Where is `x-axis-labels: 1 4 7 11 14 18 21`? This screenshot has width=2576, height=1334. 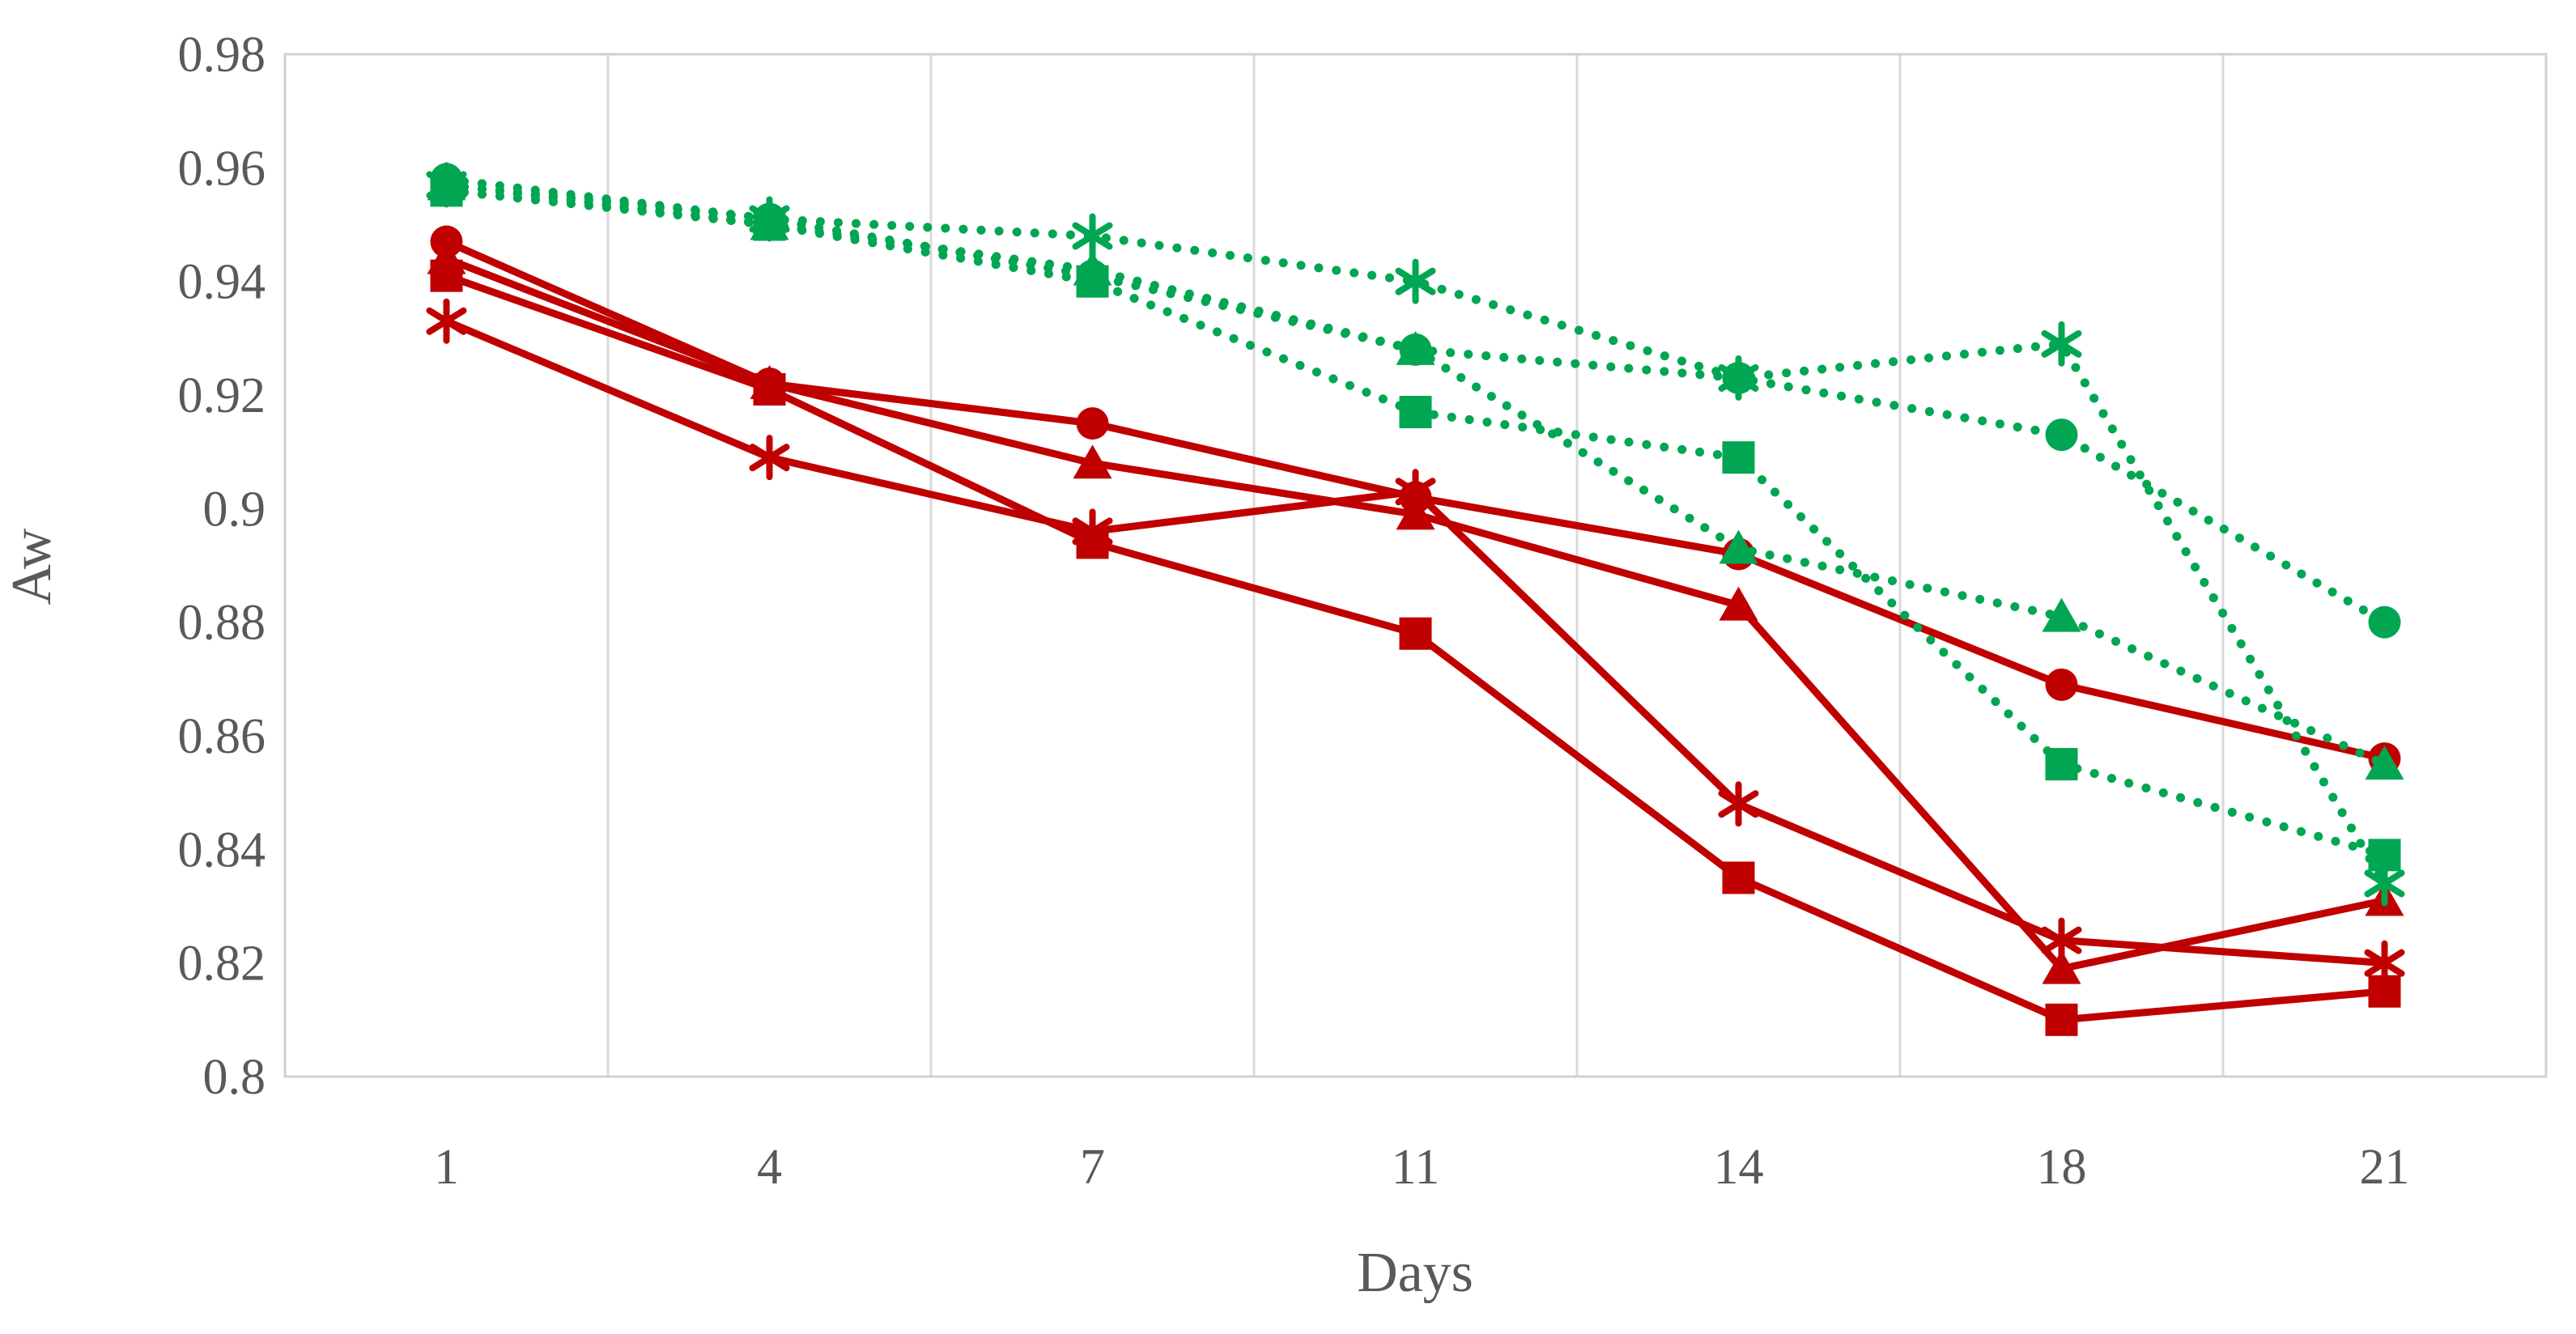 x-axis-labels: 1 4 7 11 14 18 21 is located at coordinates (1422, 1168).